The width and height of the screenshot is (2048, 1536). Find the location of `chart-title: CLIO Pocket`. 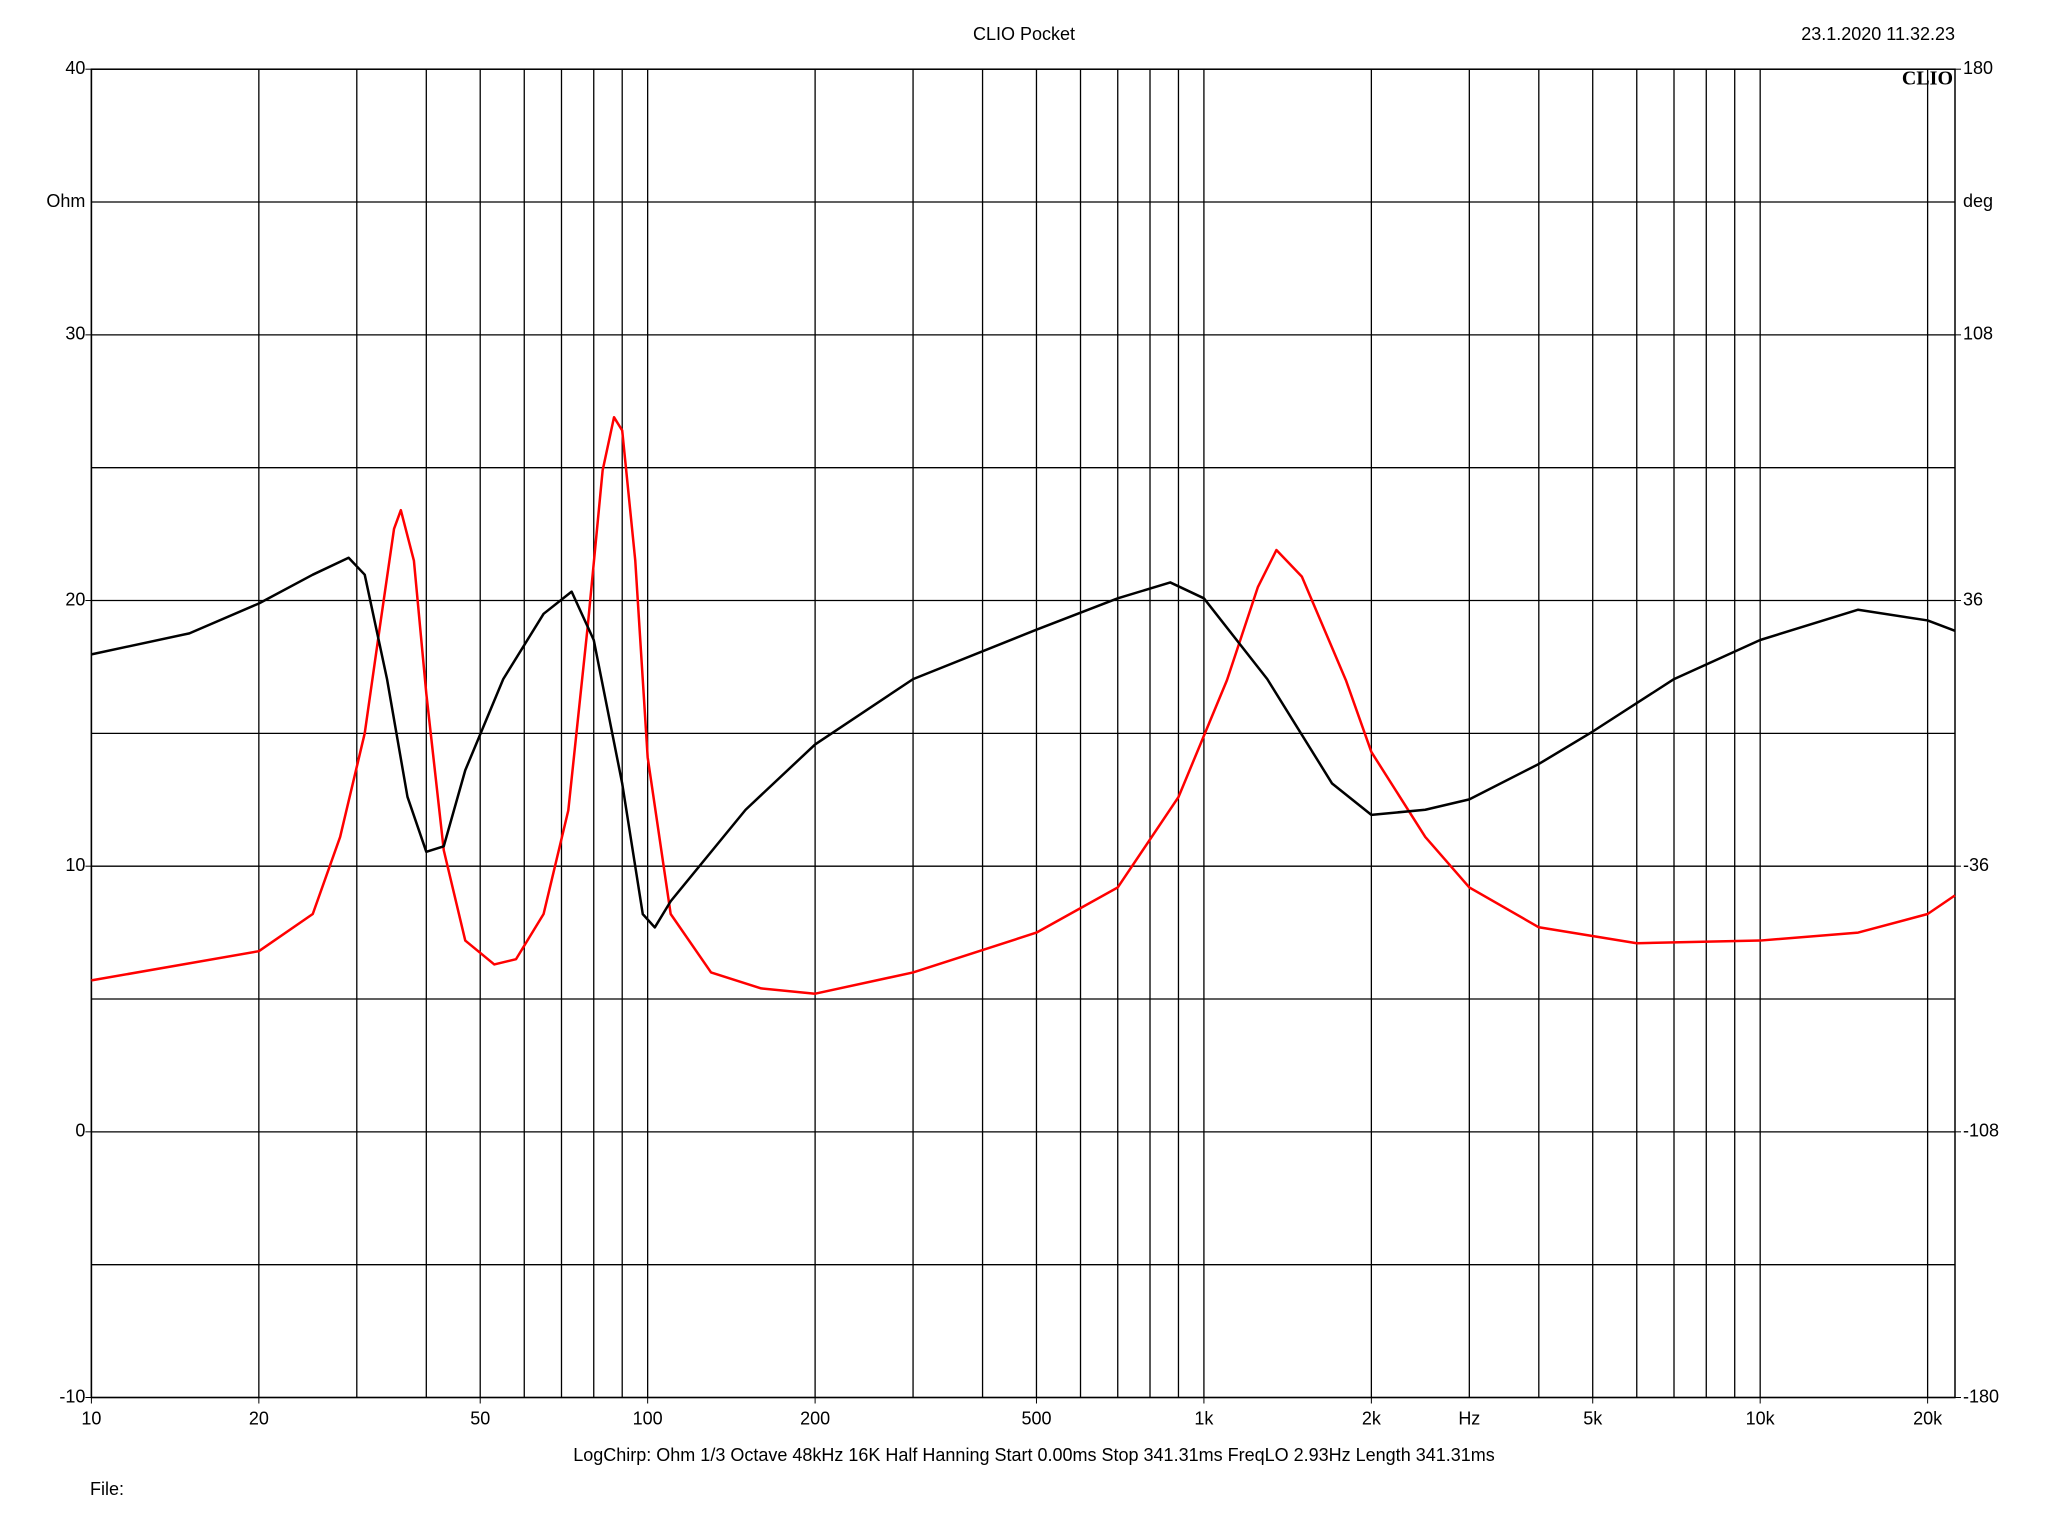

chart-title: CLIO Pocket is located at coordinates (1024, 34).